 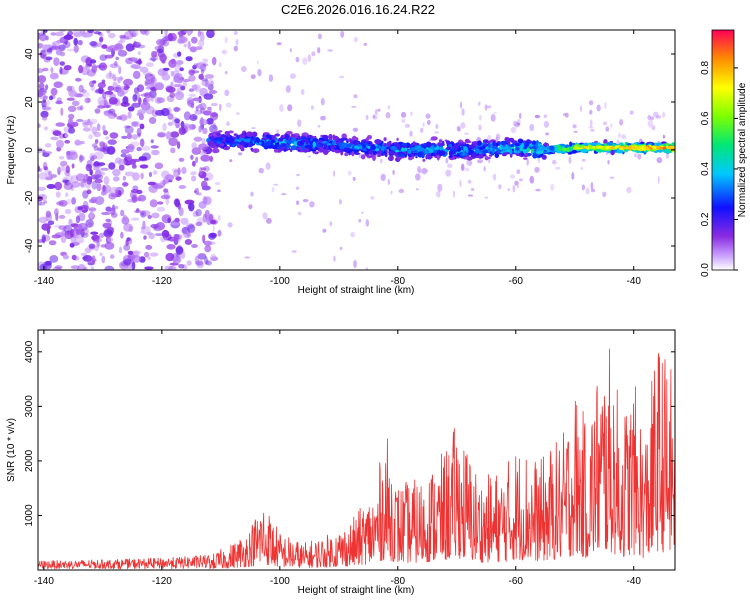 I want to click on spectrogram-ytick-label: 20, so click(x=29, y=102).